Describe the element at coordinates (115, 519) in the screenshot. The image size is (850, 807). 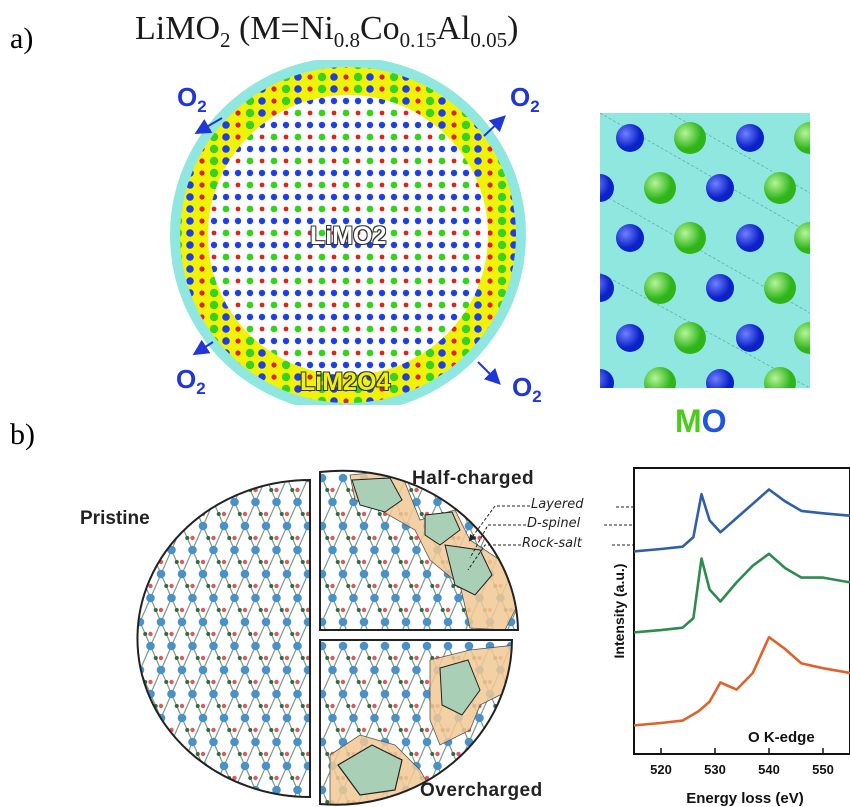
I see `pristine-label: Pristine` at that location.